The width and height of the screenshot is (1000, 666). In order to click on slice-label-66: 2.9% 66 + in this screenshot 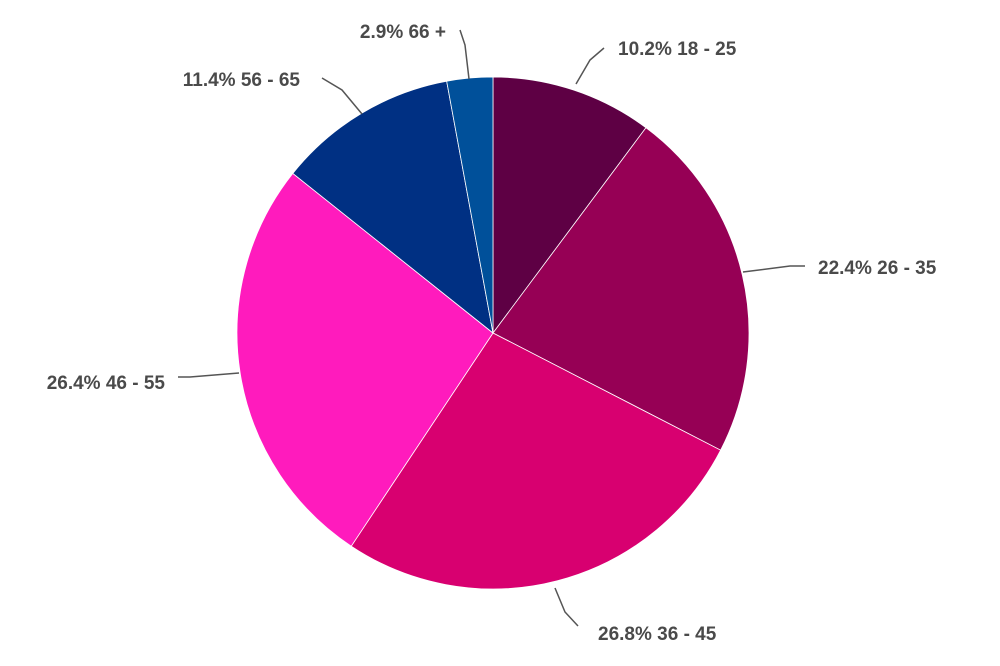, I will do `click(403, 32)`.